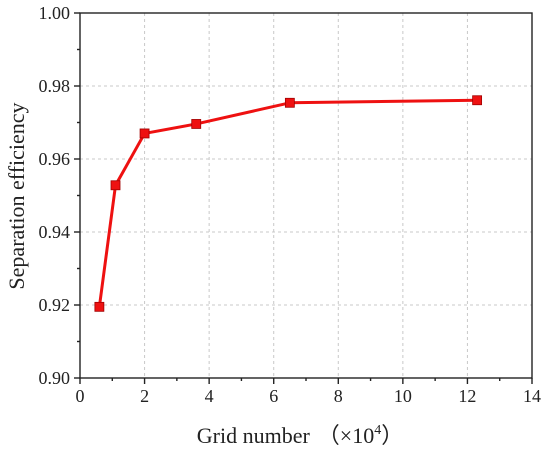 This screenshot has width=550, height=452. Describe the element at coordinates (273, 396) in the screenshot. I see `x-tick-label: 6` at that location.